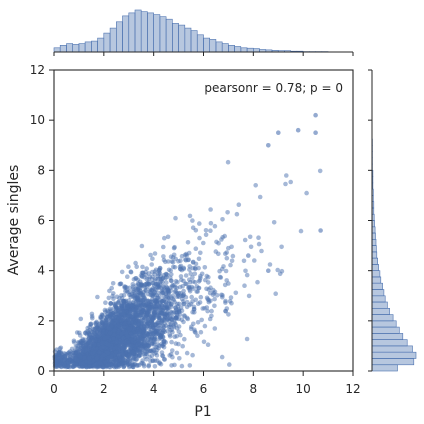 This screenshot has height=424, width=424. What do you see at coordinates (104, 389) in the screenshot?
I see `x-tick-label: 2` at bounding box center [104, 389].